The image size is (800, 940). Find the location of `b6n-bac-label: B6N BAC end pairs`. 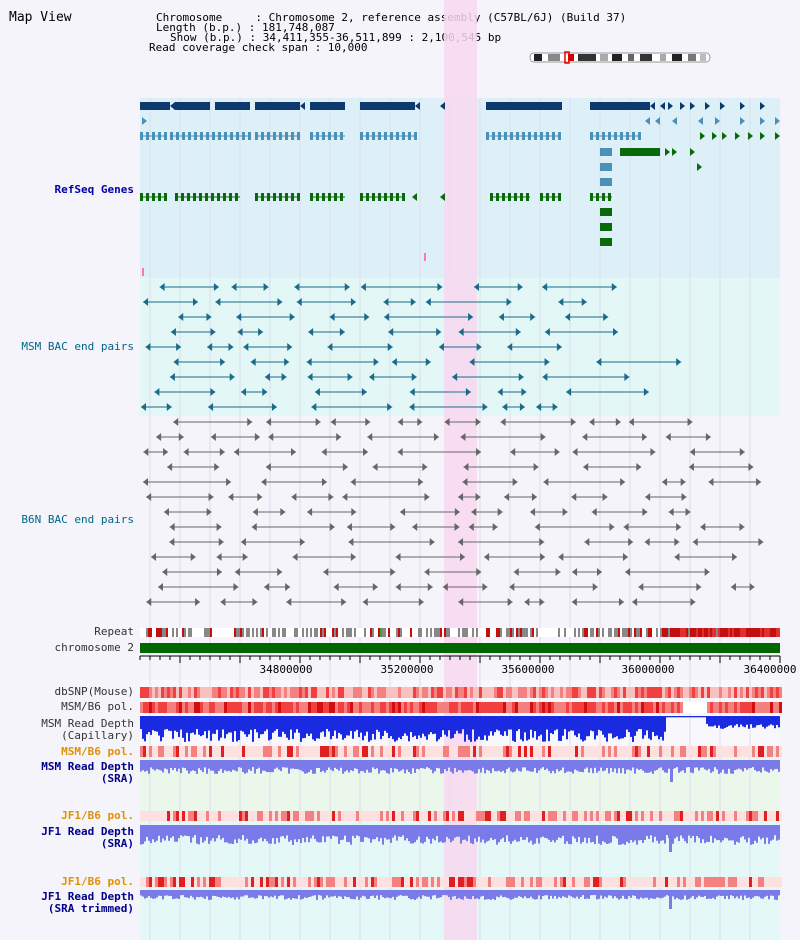

b6n-bac-label: B6N BAC end pairs is located at coordinates (77, 519).